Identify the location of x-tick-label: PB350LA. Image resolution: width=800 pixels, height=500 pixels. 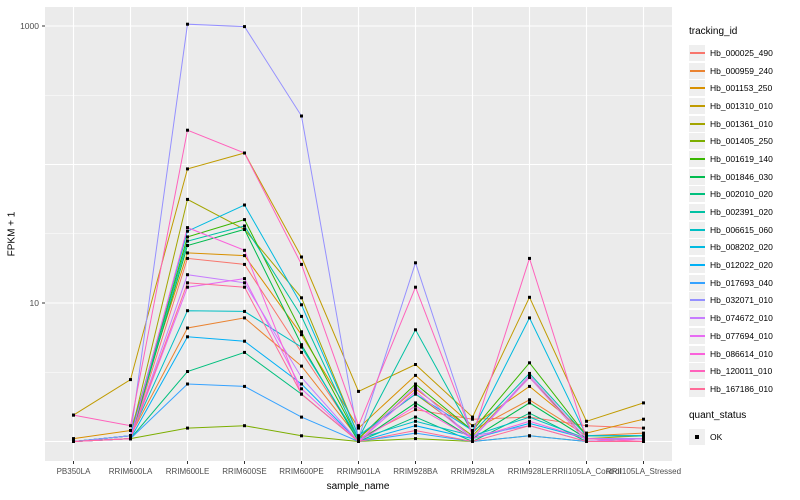
(74, 471).